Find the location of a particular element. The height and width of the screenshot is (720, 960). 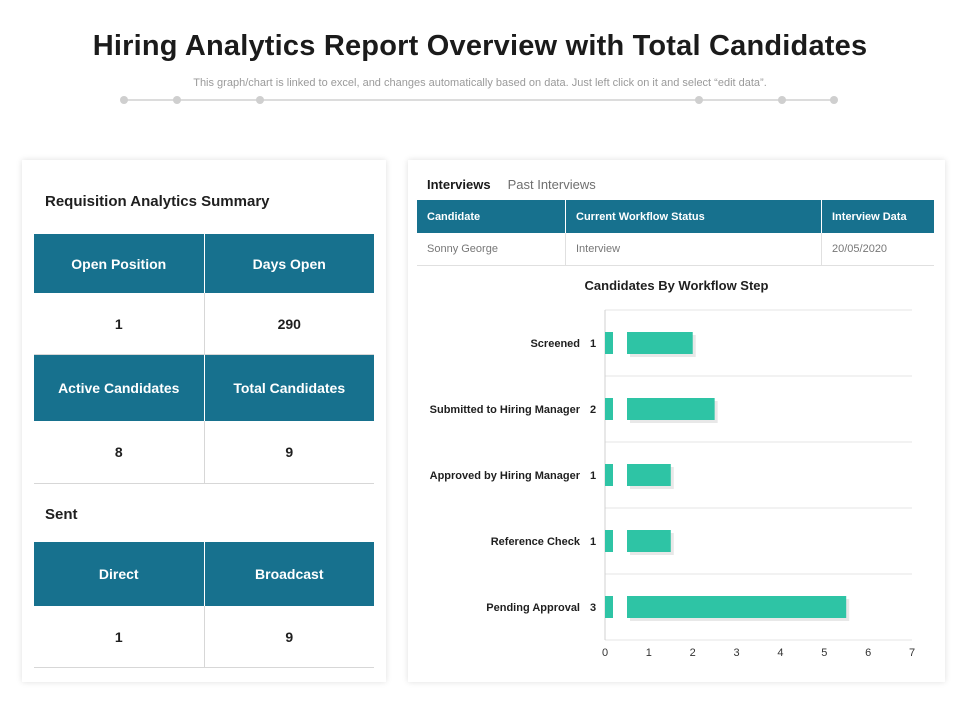

summary-title: Requisition Analytics Summary is located at coordinates (157, 201).